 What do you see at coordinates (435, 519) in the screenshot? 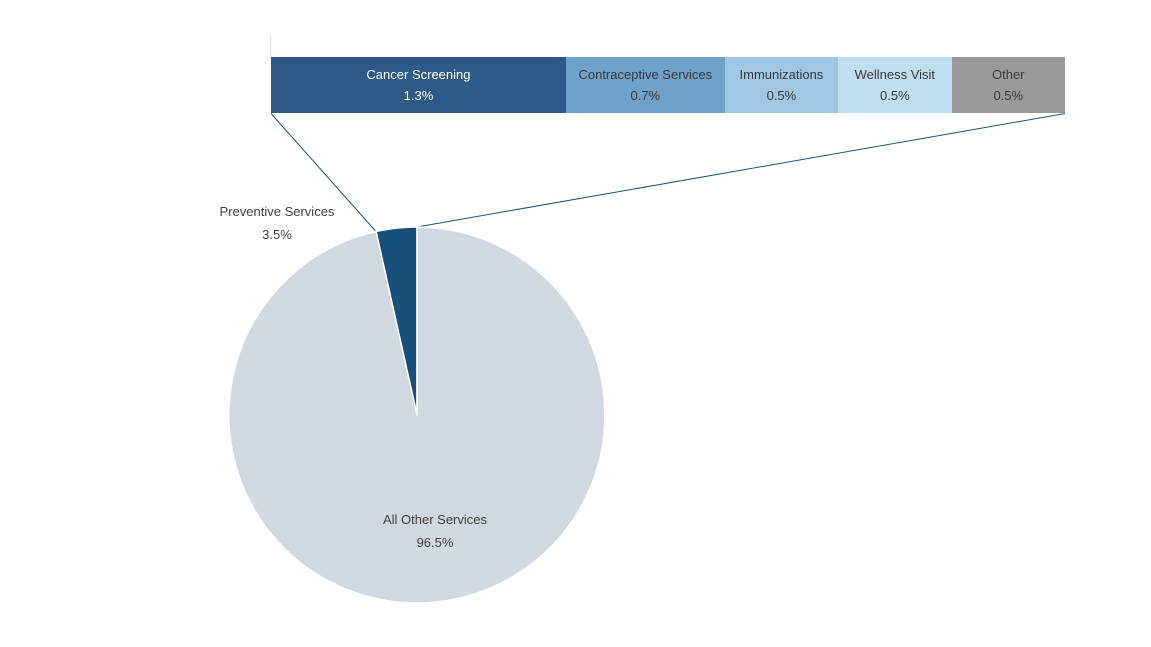
I see `pie-label-all-other-name: All Other Services` at bounding box center [435, 519].